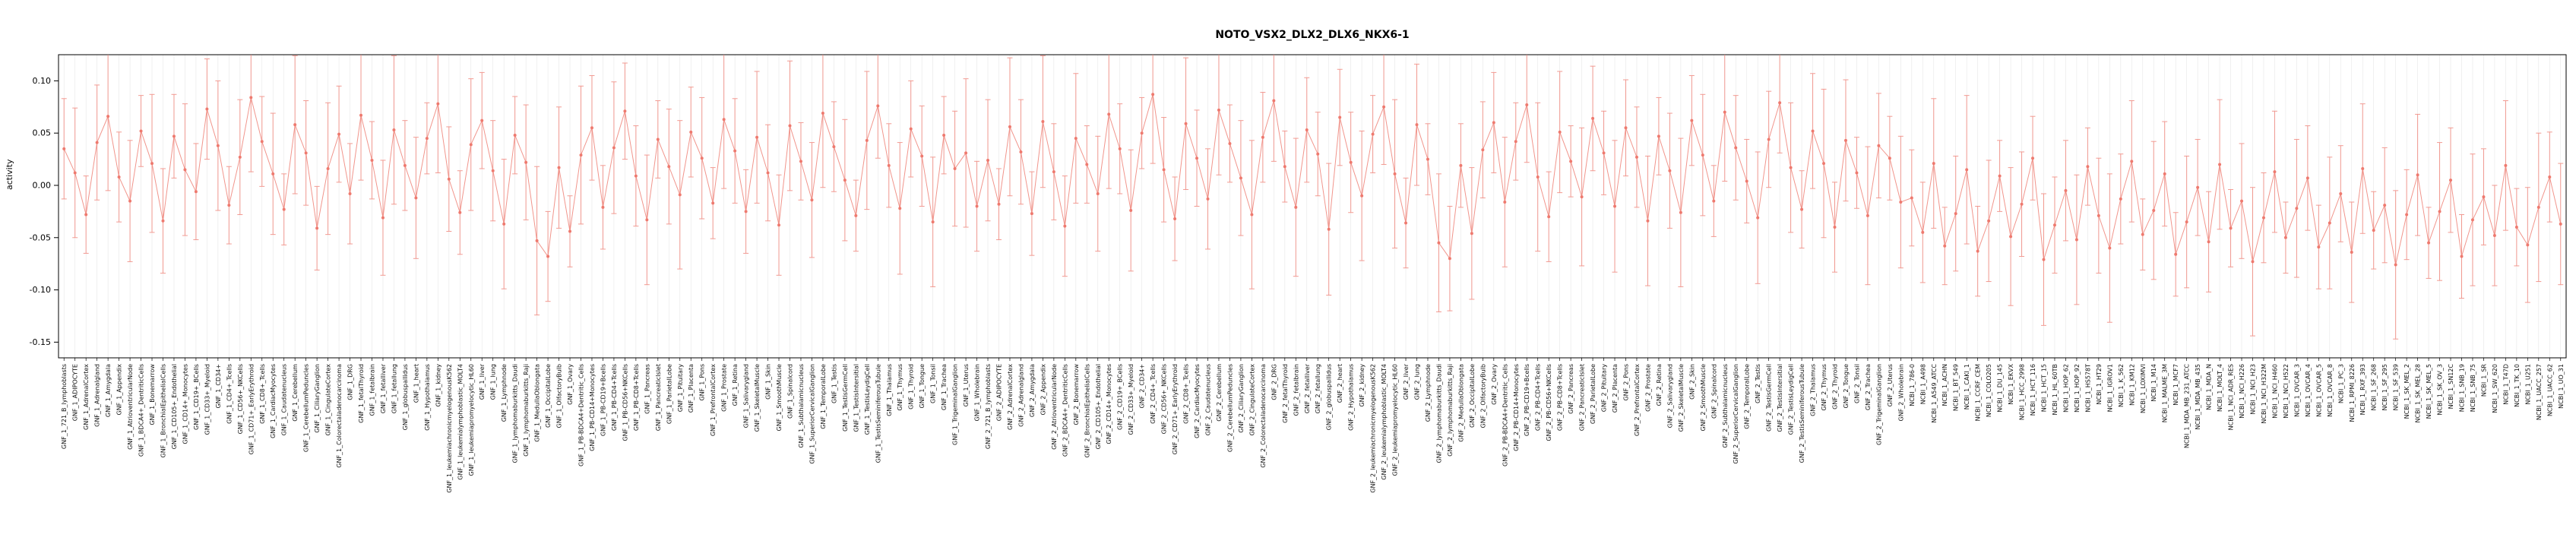  What do you see at coordinates (2001, 388) in the screenshot?
I see `x-tick-label: NCBI_1_DU_145` at bounding box center [2001, 388].